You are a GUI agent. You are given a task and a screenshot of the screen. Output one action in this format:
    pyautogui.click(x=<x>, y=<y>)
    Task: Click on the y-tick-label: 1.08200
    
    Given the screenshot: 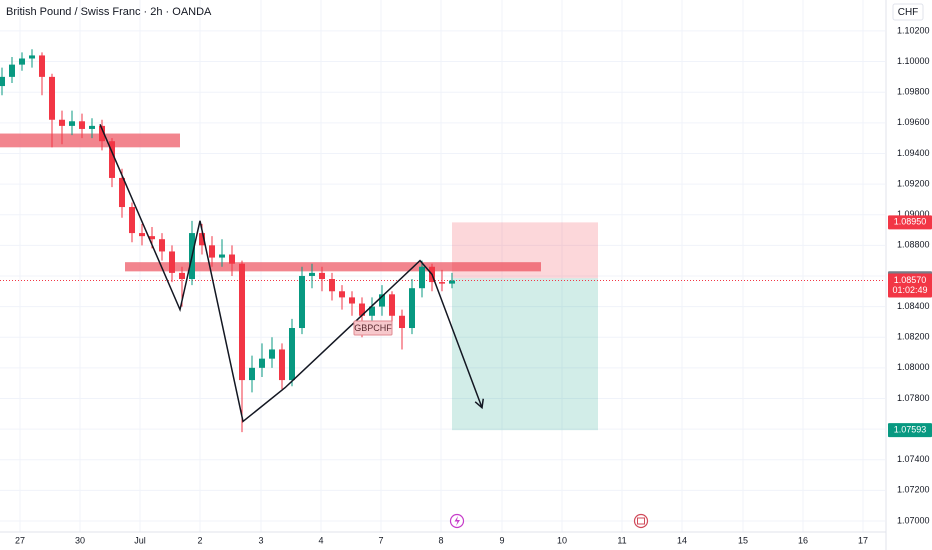 What is the action you would take?
    pyautogui.click(x=913, y=337)
    